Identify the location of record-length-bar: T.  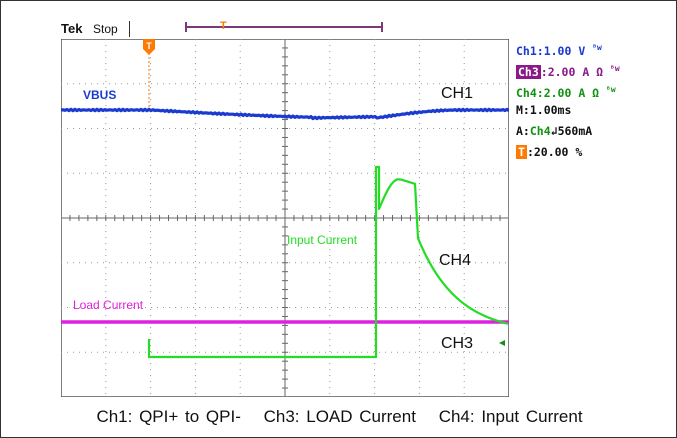
(284, 26).